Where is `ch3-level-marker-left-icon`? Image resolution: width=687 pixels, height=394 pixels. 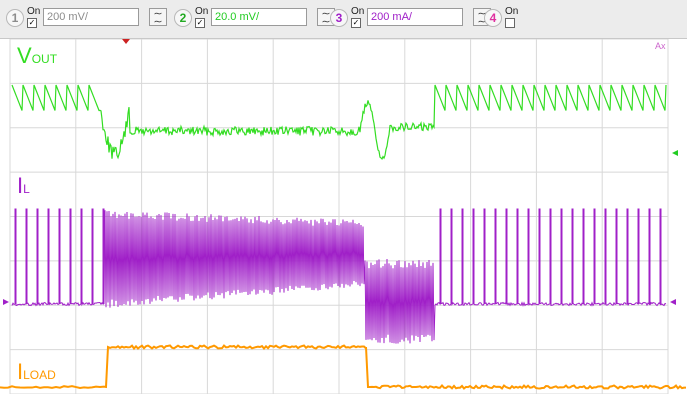
ch3-level-marker-left-icon is located at coordinates (6, 302).